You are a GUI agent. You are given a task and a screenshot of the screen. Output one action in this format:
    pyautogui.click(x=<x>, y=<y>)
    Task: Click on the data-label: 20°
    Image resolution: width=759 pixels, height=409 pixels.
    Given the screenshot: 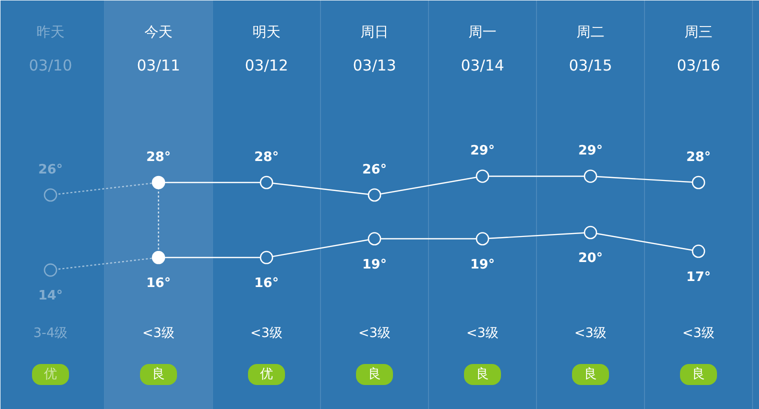 What is the action you would take?
    pyautogui.click(x=590, y=258)
    